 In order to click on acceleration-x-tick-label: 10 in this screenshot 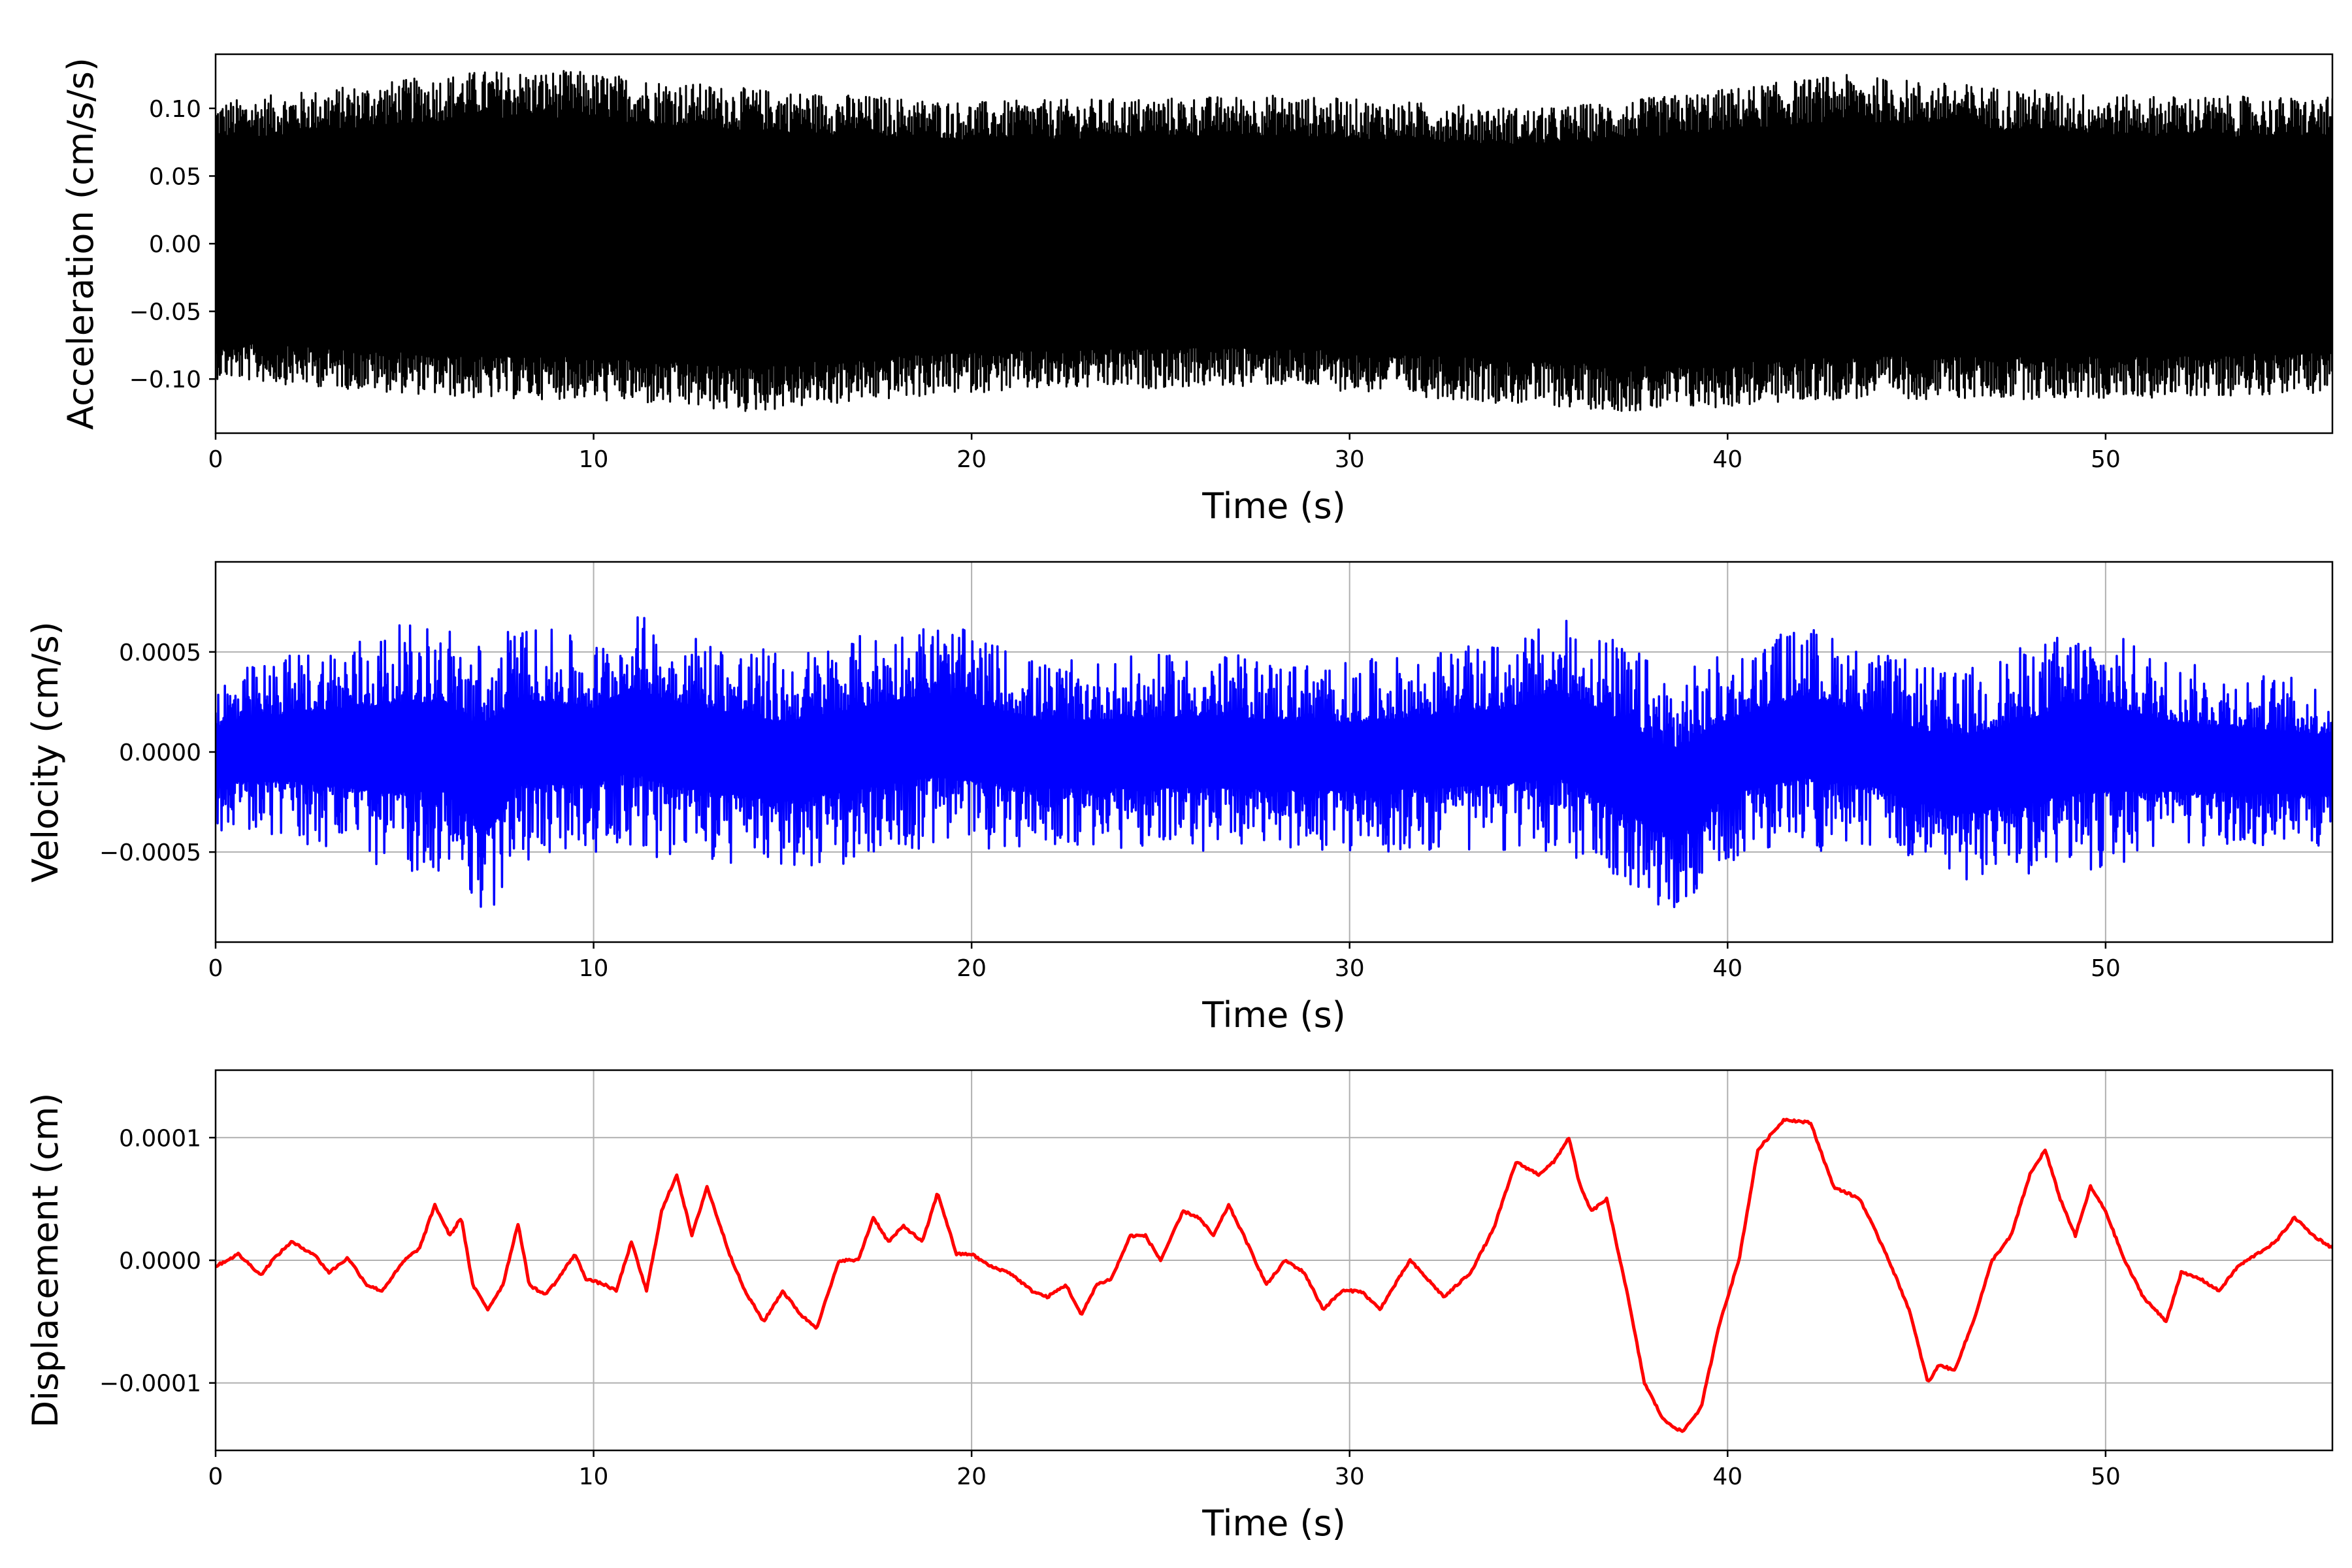, I will do `click(594, 459)`.